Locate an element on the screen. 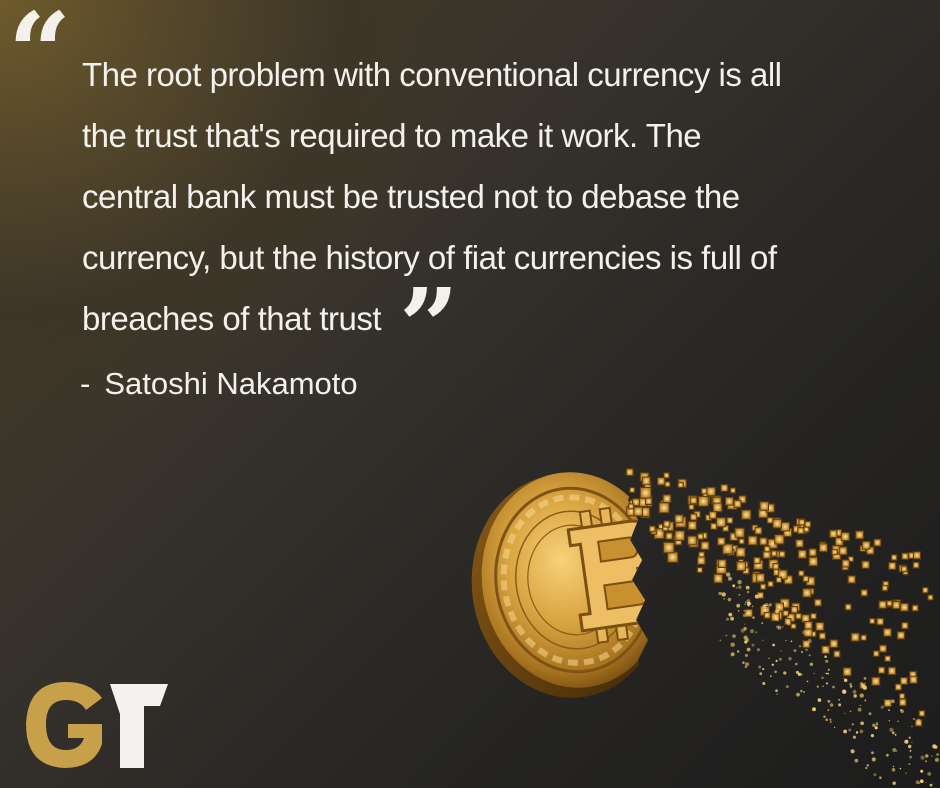 Image resolution: width=940 pixels, height=788 pixels. open-quote-mark: “ is located at coordinates (39, 58).